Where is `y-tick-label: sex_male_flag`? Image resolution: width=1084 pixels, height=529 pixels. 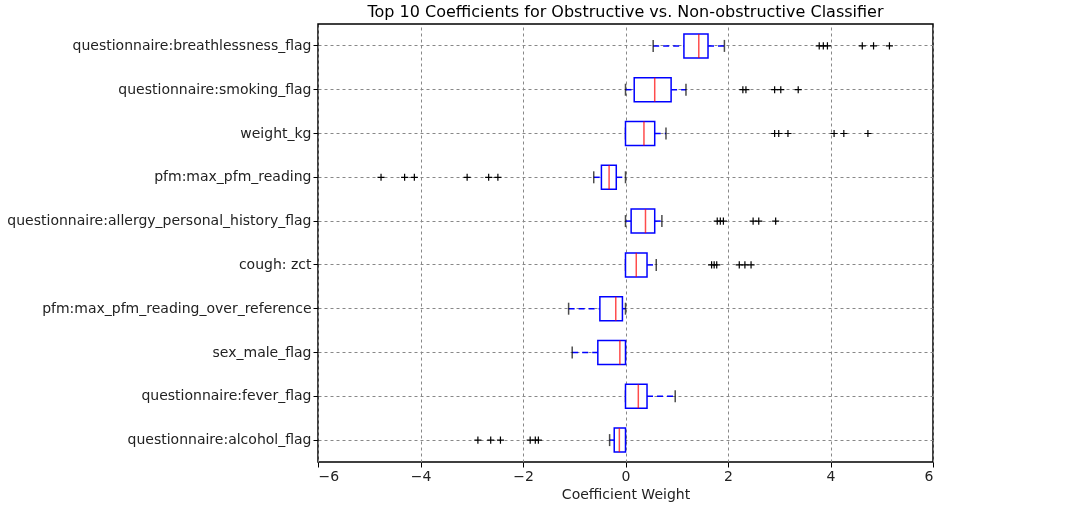
y-tick-label: sex_male_flag is located at coordinates (262, 351).